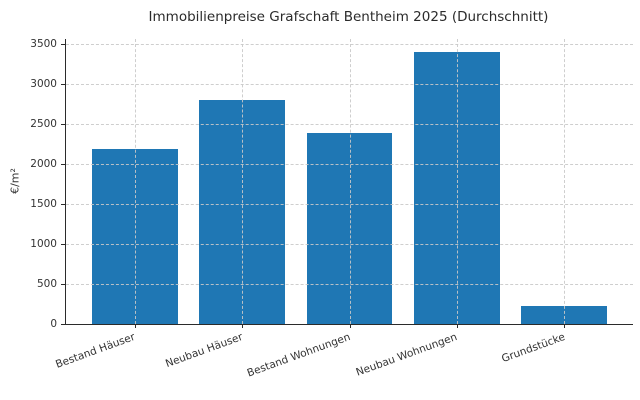 The height and width of the screenshot is (400, 640). I want to click on y-axis-label: €/m², so click(15, 181).